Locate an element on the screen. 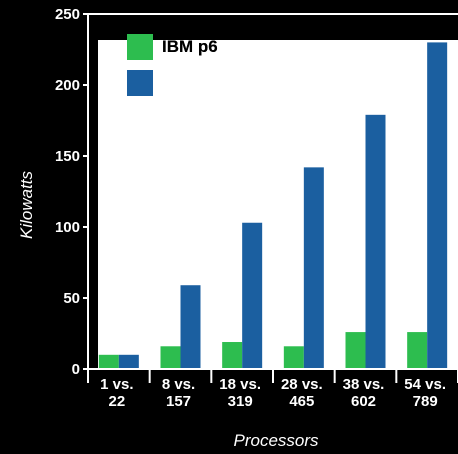 The height and width of the screenshot is (454, 458). x-axis-title: Processors is located at coordinates (276, 440).